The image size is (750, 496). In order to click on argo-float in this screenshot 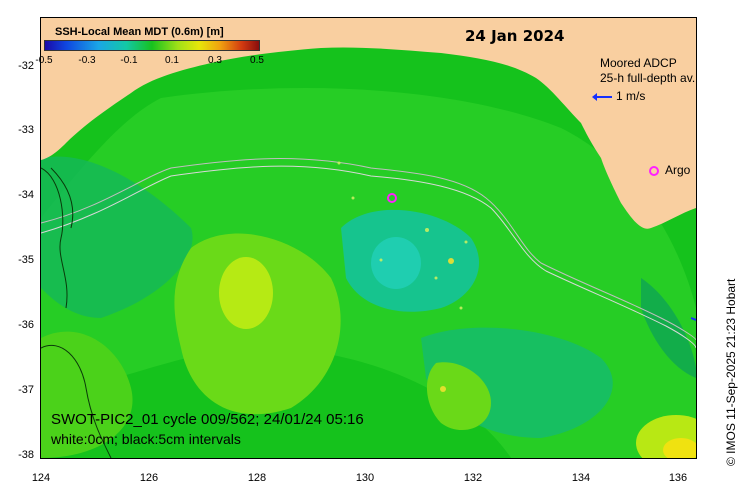, I will do `click(392, 198)`.